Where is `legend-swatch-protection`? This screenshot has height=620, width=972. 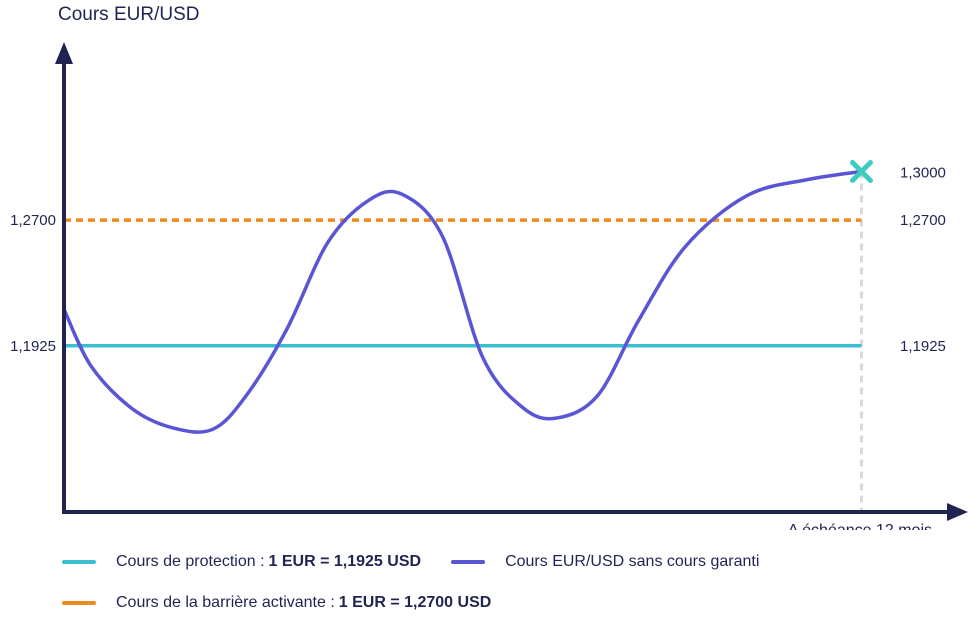 legend-swatch-protection is located at coordinates (79, 562).